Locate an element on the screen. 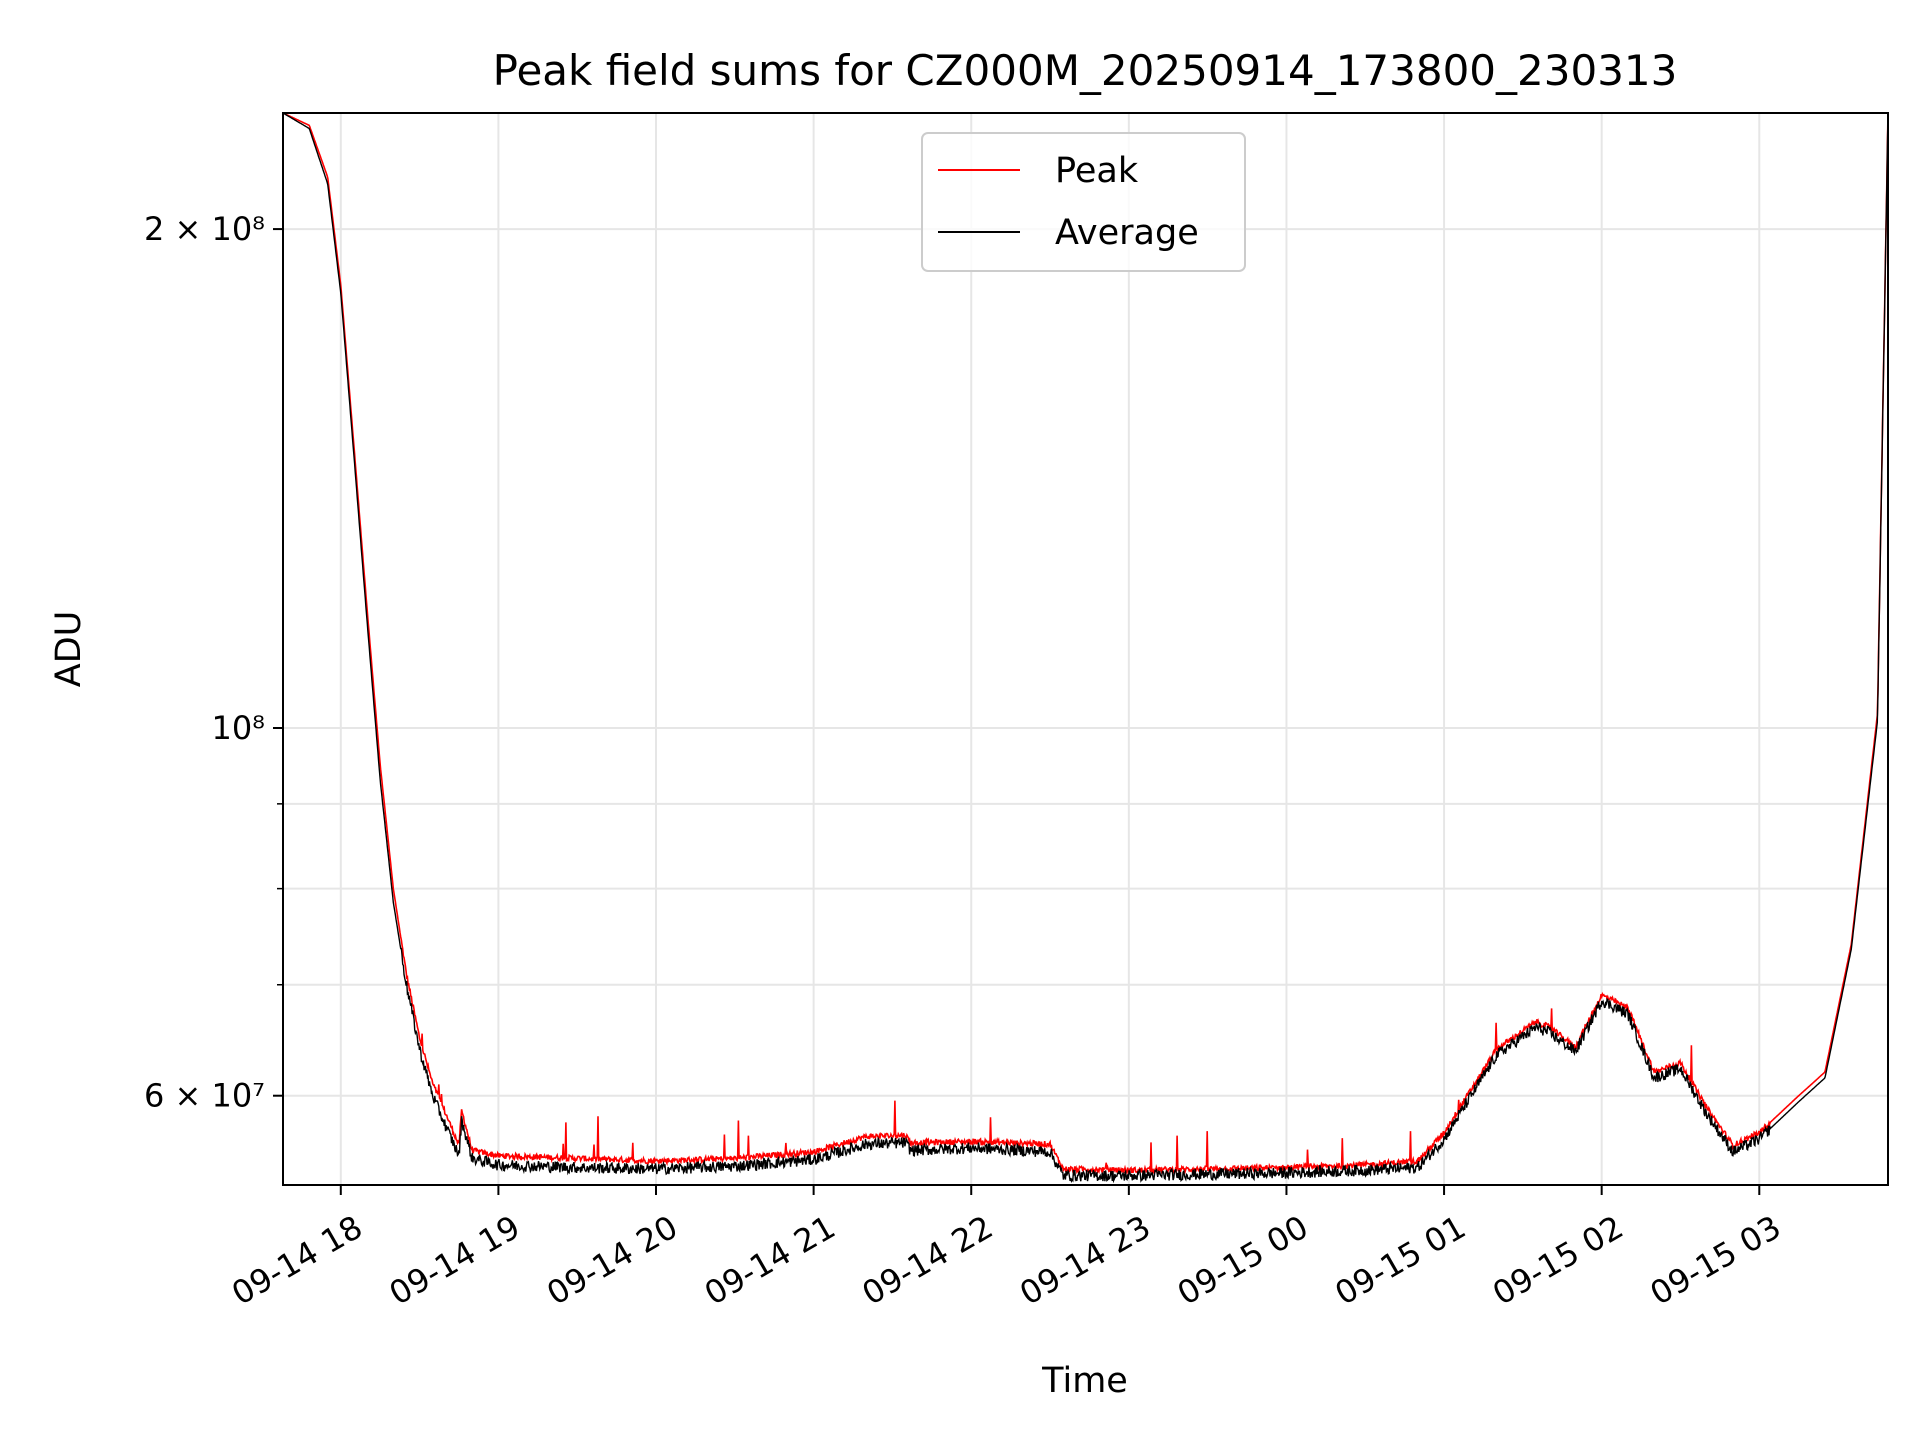  x-tick-label: 09-15 01 is located at coordinates (1400, 1260).